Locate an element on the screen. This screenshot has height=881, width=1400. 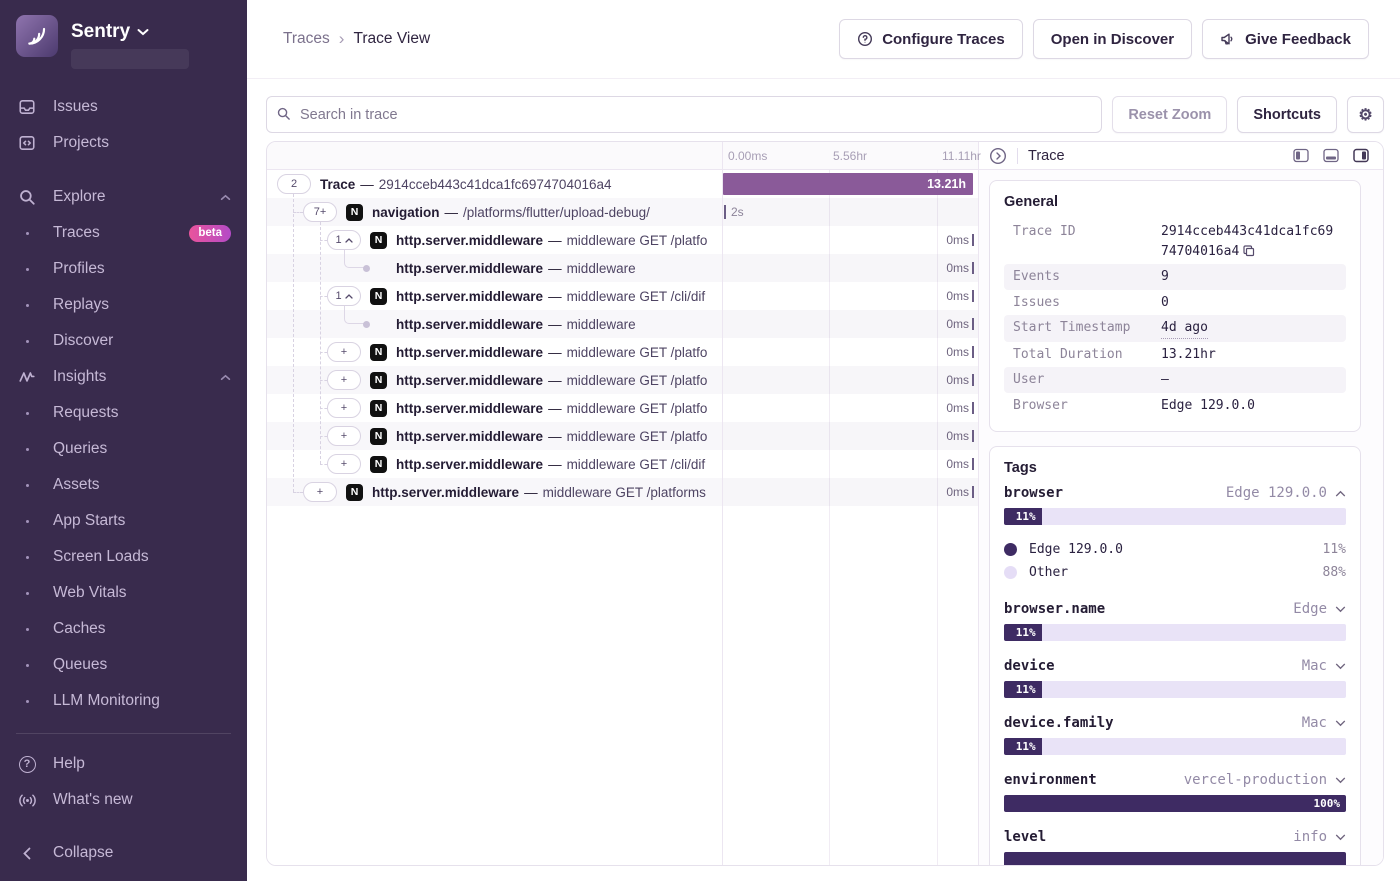
tag-value-dropdown: Edge 129.0.0 is located at coordinates (1286, 493).